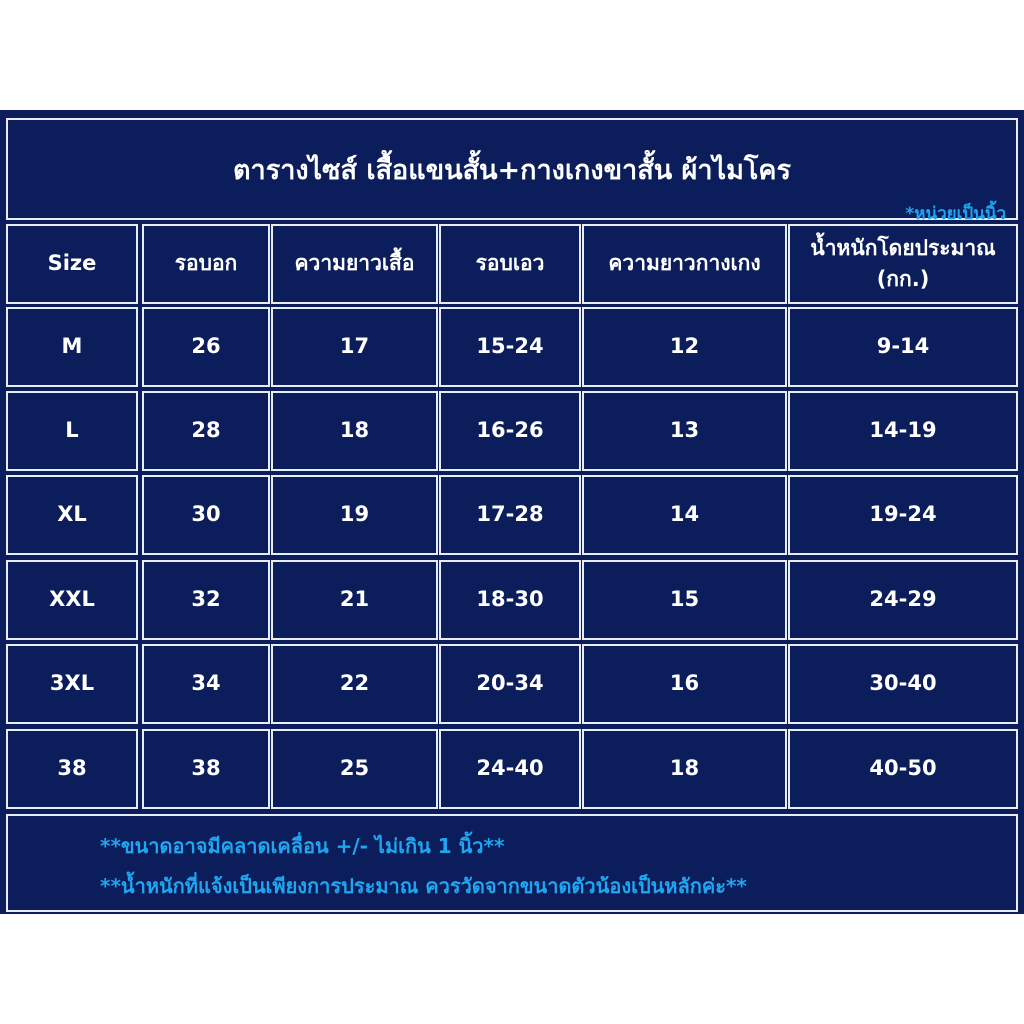 The width and height of the screenshot is (1024, 1024). I want to click on table-cell: 34, so click(206, 684).